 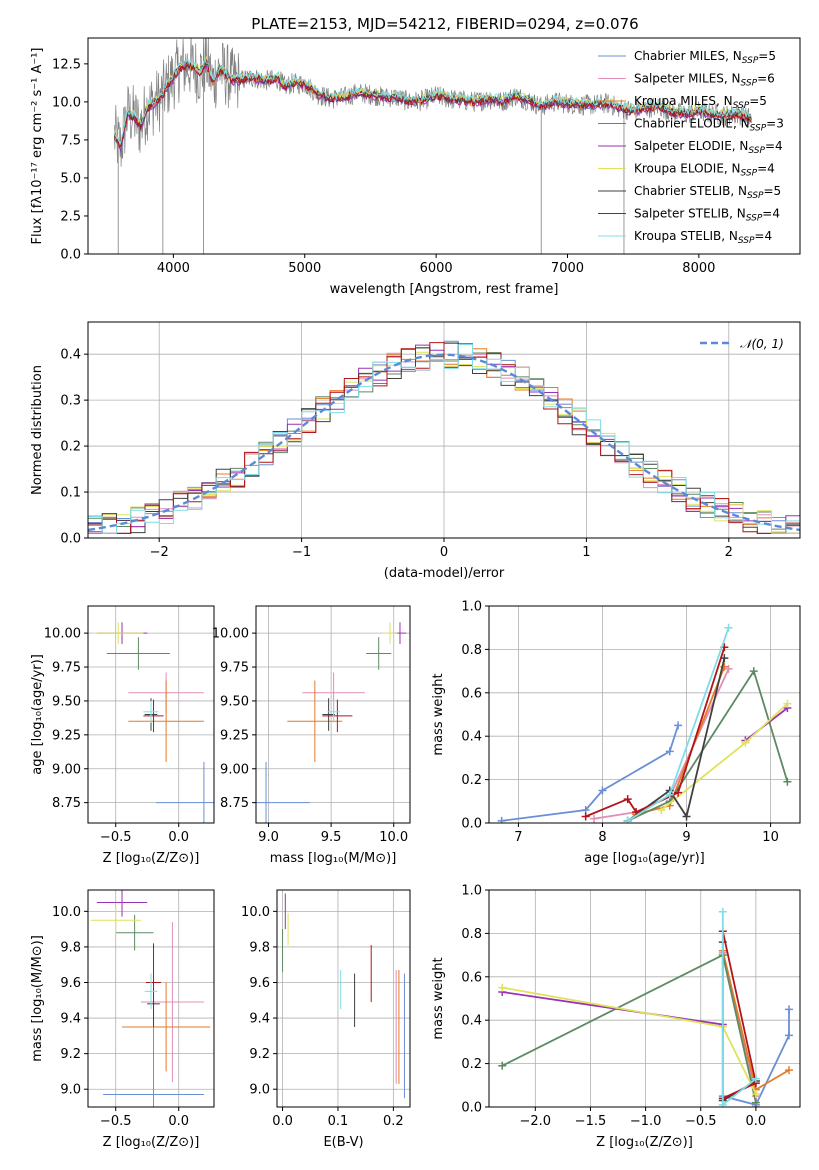 What do you see at coordinates (775, 124) in the screenshot?
I see `legend-label-rest: =3` at bounding box center [775, 124].